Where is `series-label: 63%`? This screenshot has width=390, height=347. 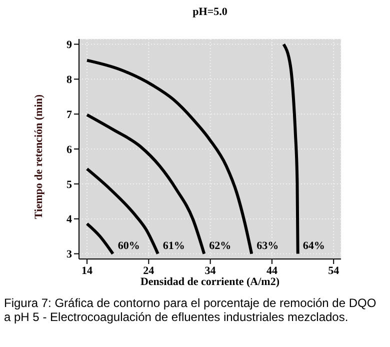 series-label: 63% is located at coordinates (267, 246).